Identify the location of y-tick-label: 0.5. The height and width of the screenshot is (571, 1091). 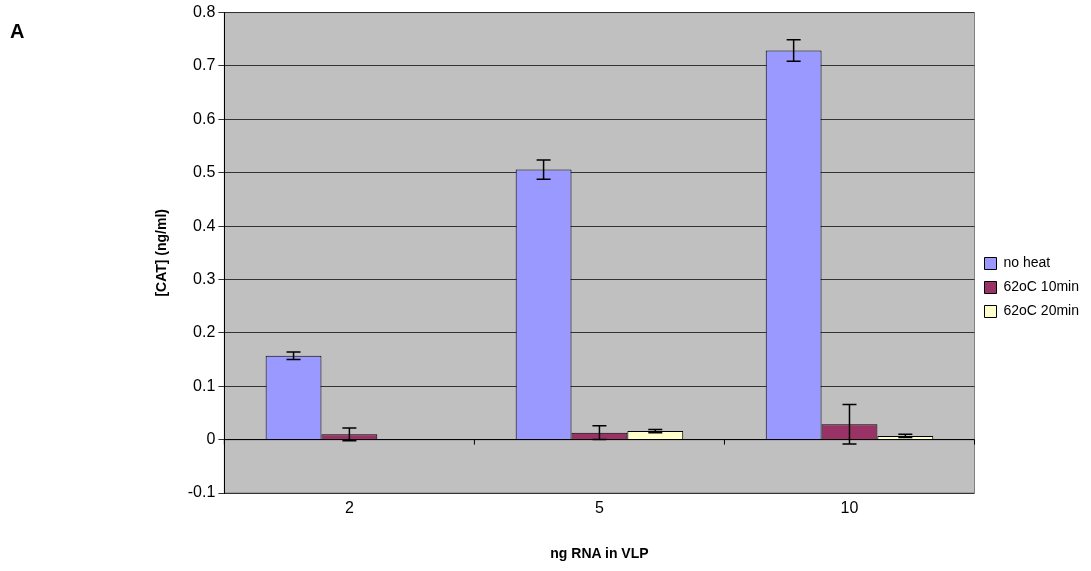
(204, 172).